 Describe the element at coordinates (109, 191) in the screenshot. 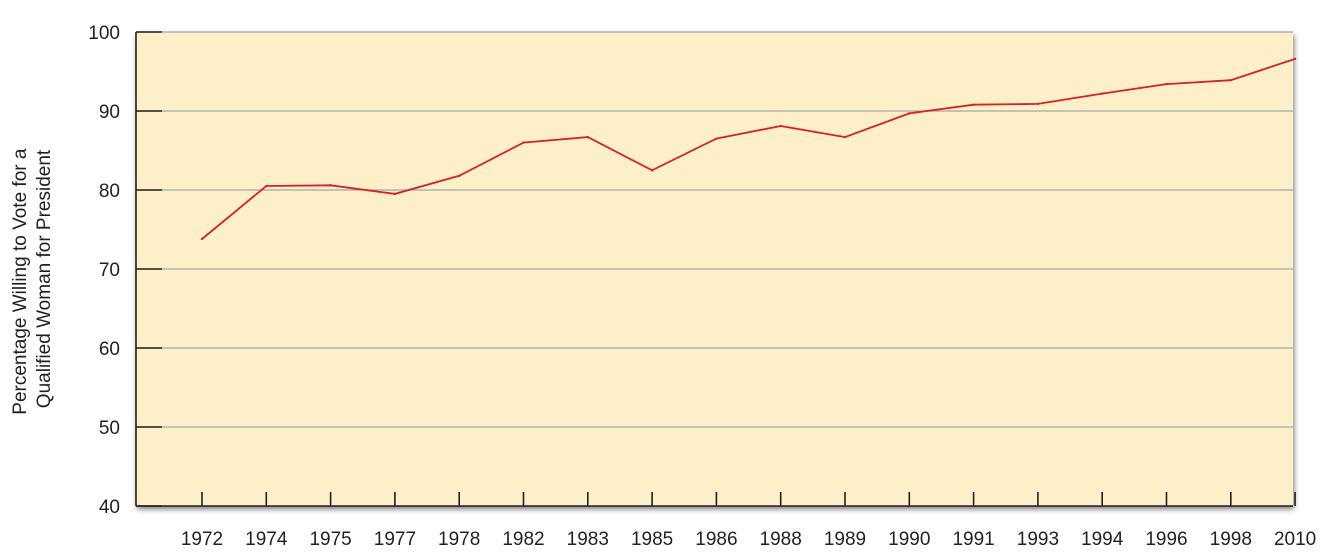

I see `y-tick-label: 80` at that location.